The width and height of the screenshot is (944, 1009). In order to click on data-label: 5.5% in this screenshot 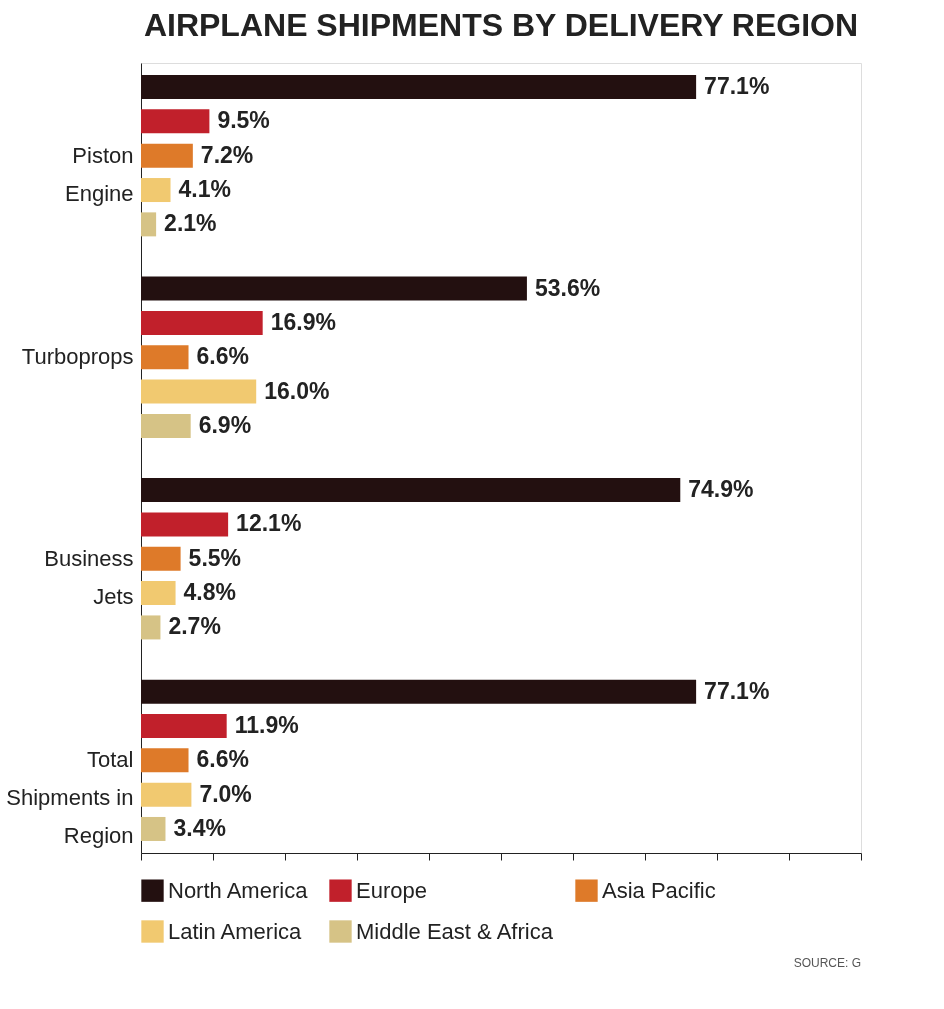, I will do `click(215, 557)`.